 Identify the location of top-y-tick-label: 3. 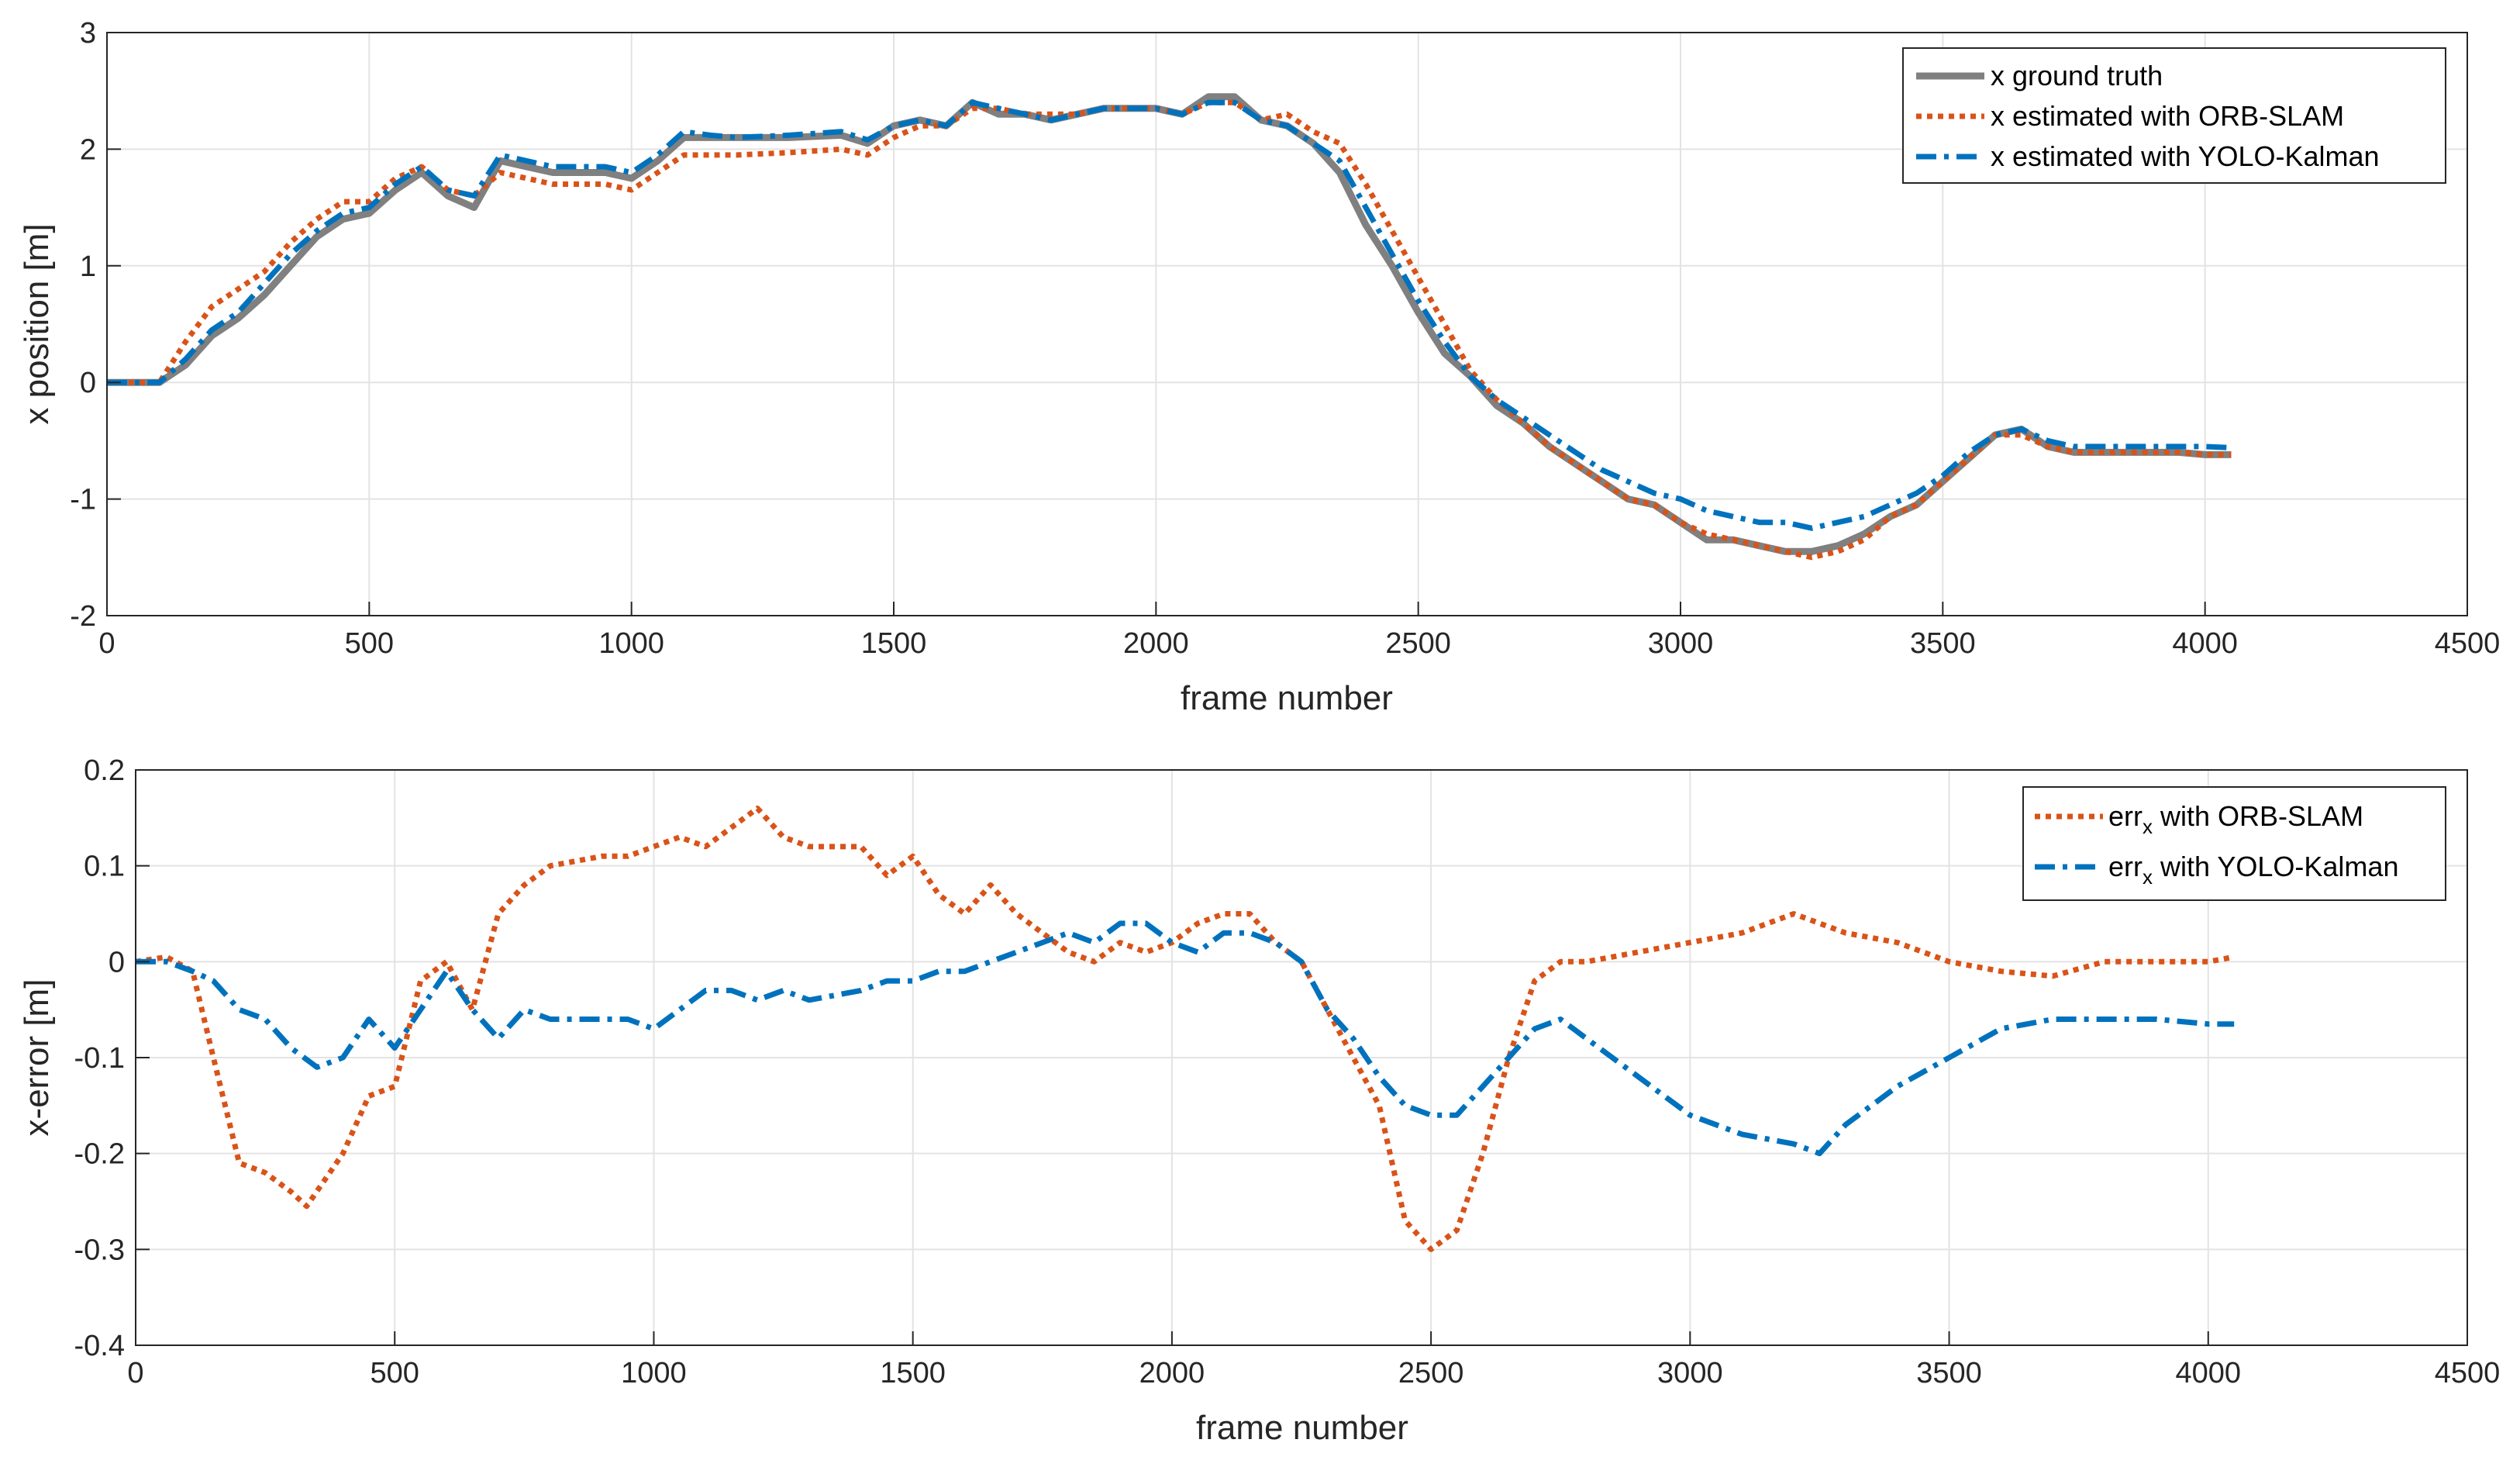
(88, 33).